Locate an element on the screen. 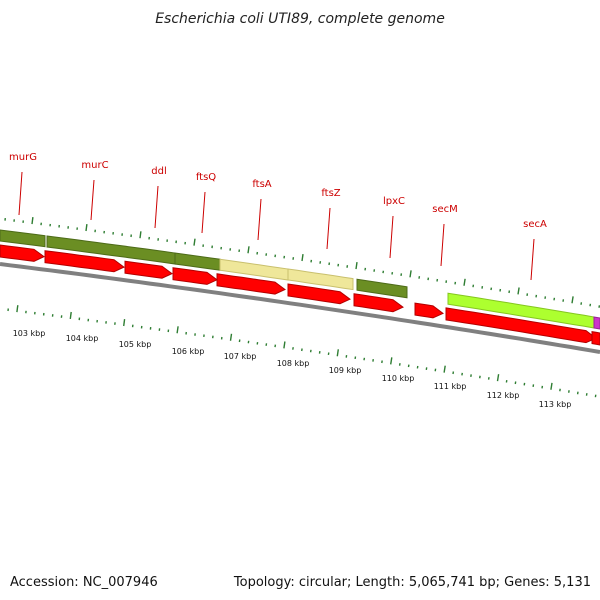 Image resolution: width=600 pixels, height=600 pixels. gene-ftsA-bar is located at coordinates (320, 279).